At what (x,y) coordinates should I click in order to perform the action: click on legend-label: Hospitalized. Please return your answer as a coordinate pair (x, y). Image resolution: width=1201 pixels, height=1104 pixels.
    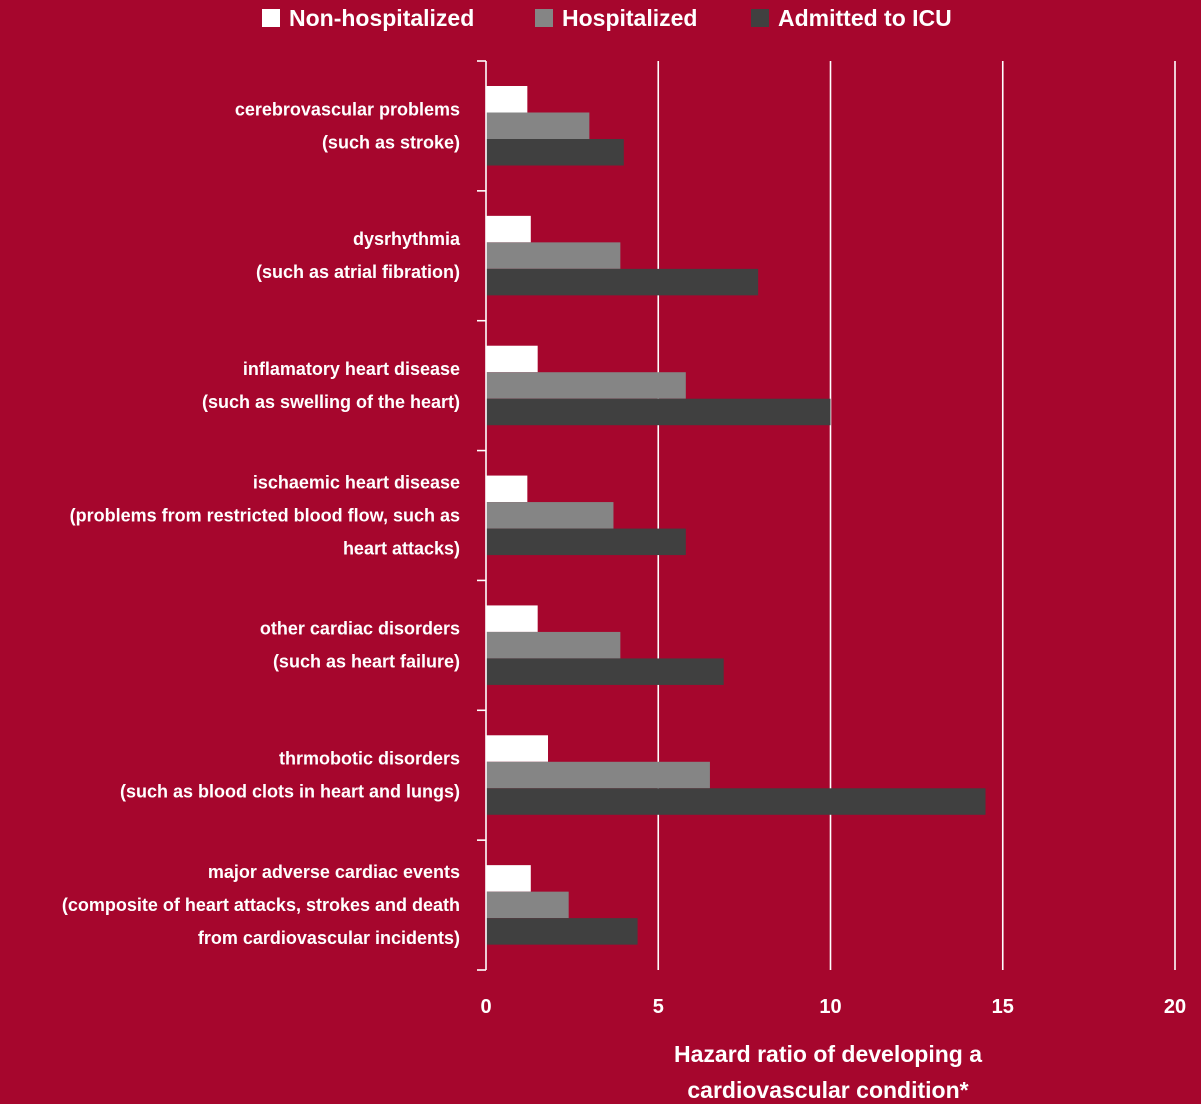
    Looking at the image, I should click on (629, 18).